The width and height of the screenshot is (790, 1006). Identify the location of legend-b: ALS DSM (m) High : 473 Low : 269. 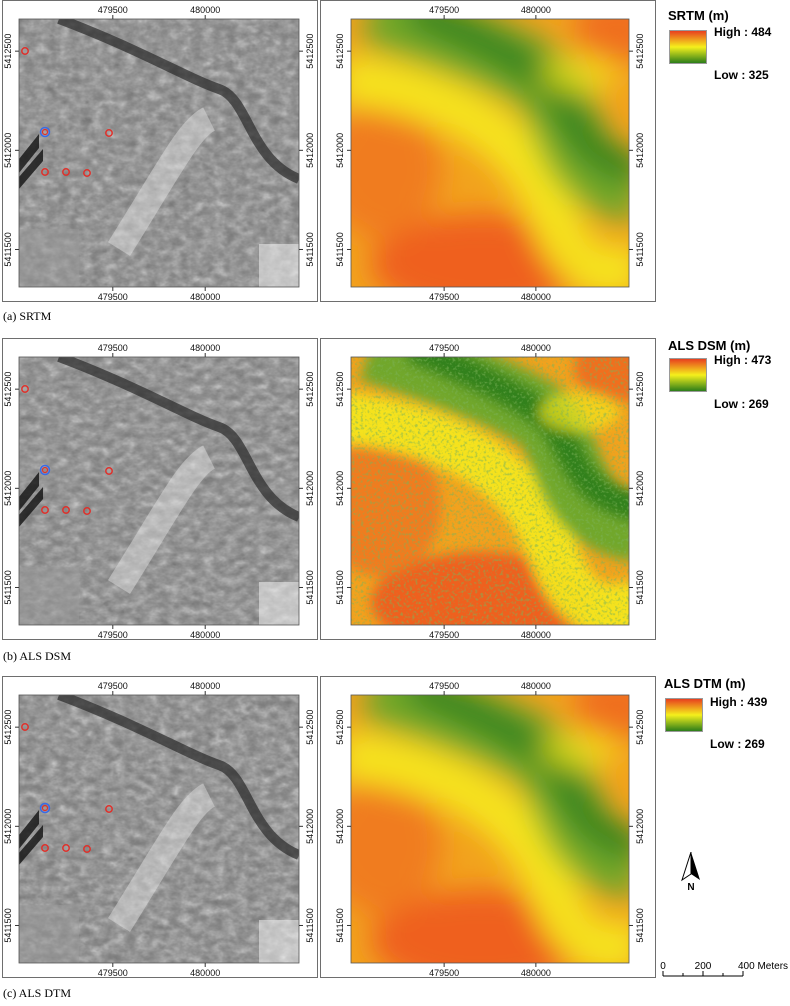
(728, 378).